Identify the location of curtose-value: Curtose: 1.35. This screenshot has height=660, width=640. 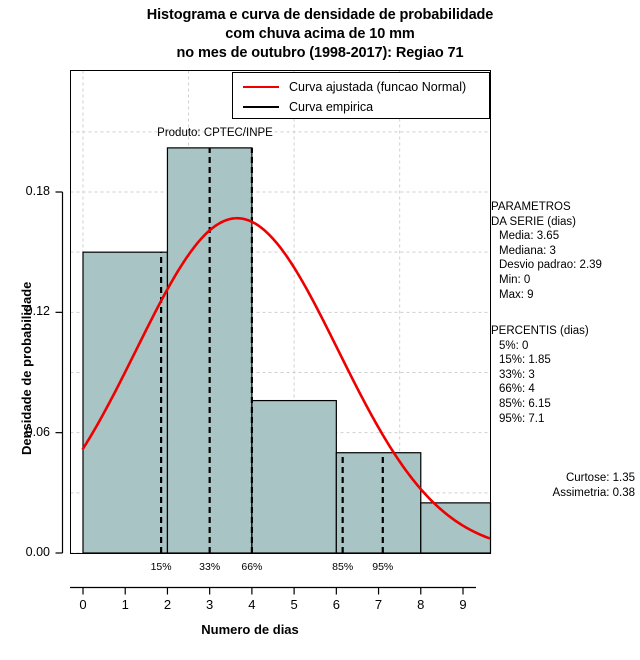
(600, 478).